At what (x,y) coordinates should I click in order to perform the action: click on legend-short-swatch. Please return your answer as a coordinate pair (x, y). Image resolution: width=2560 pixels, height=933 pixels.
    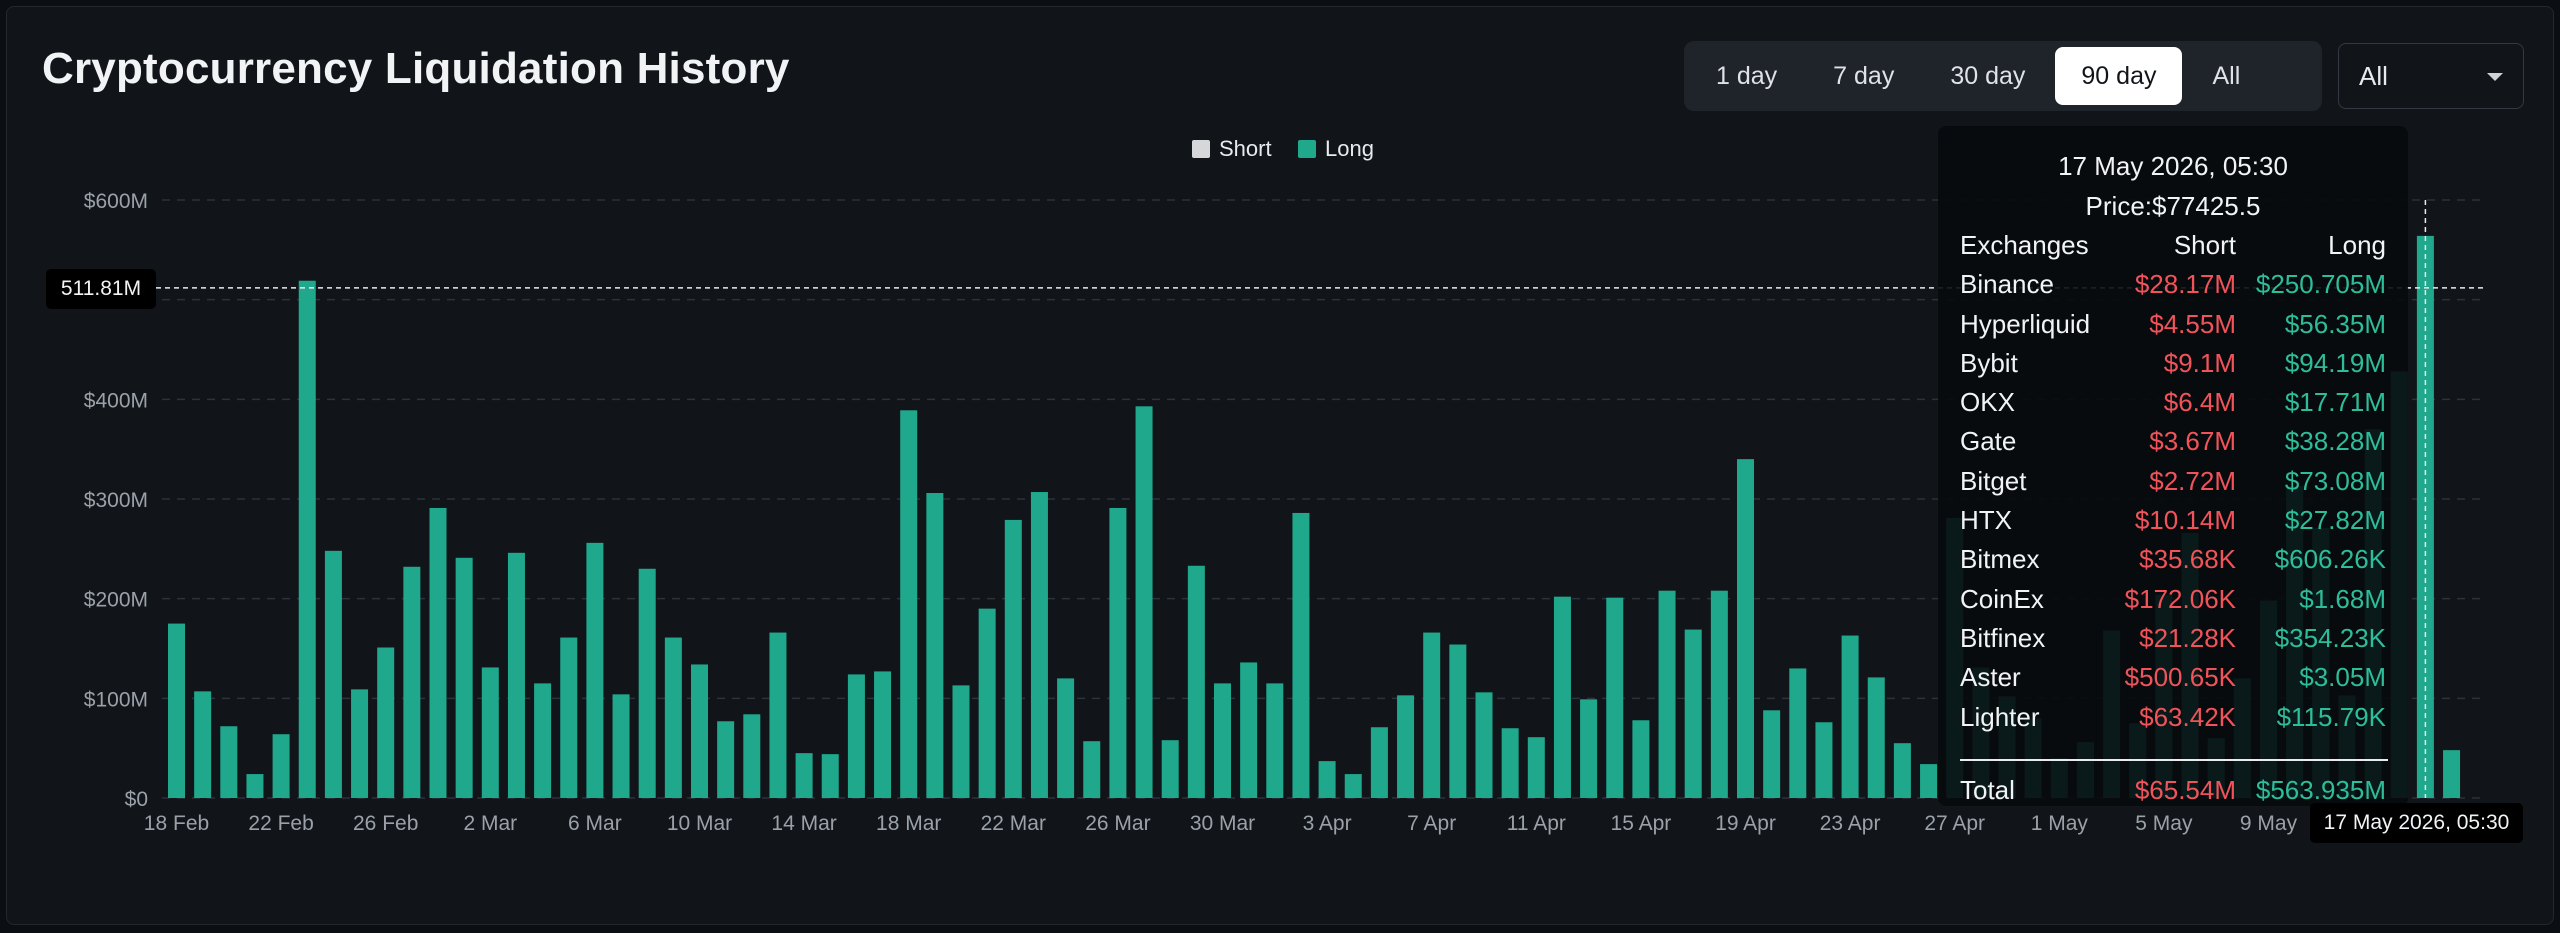
    Looking at the image, I should click on (1201, 149).